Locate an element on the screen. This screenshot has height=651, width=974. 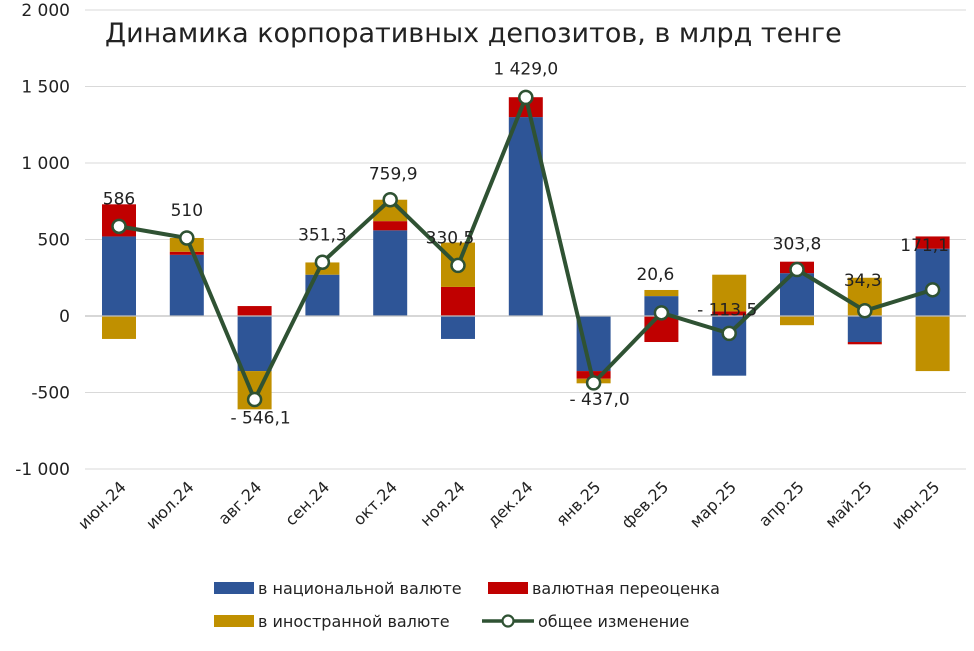
legend-label: в иностранной валюте is located at coordinates (354, 621).